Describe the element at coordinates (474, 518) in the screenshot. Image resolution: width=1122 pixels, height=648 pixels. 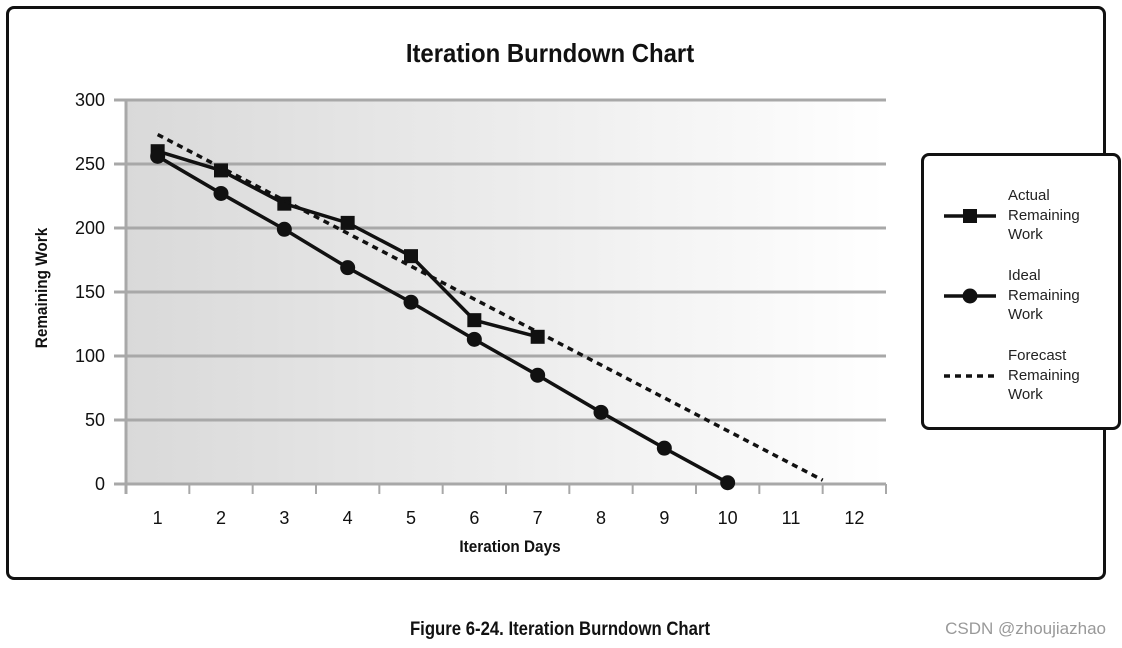
I see `x-tick-label-6: 6` at that location.